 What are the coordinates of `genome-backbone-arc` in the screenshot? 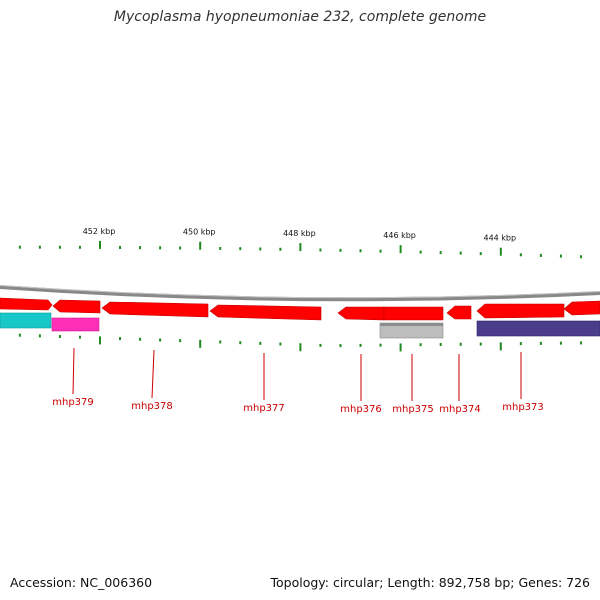 It's located at (300, 293).